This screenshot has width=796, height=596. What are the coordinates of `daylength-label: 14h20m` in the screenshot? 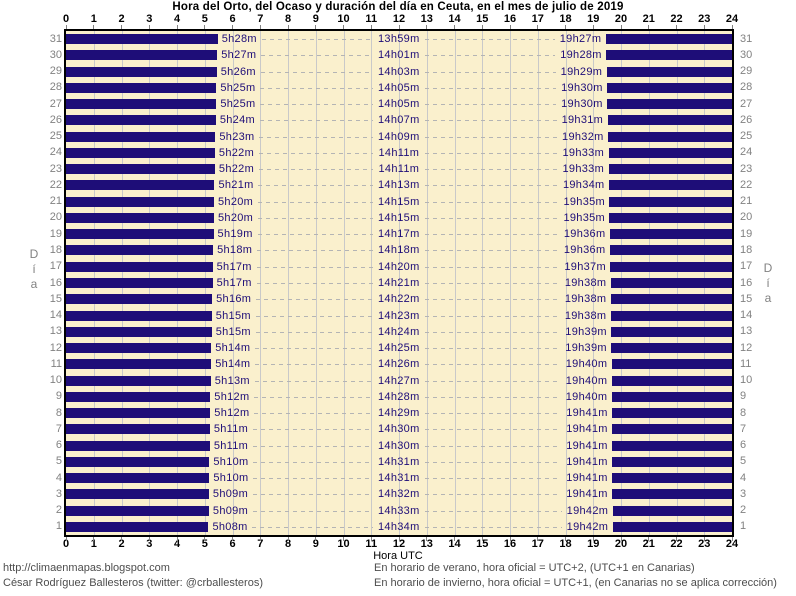 It's located at (399, 266).